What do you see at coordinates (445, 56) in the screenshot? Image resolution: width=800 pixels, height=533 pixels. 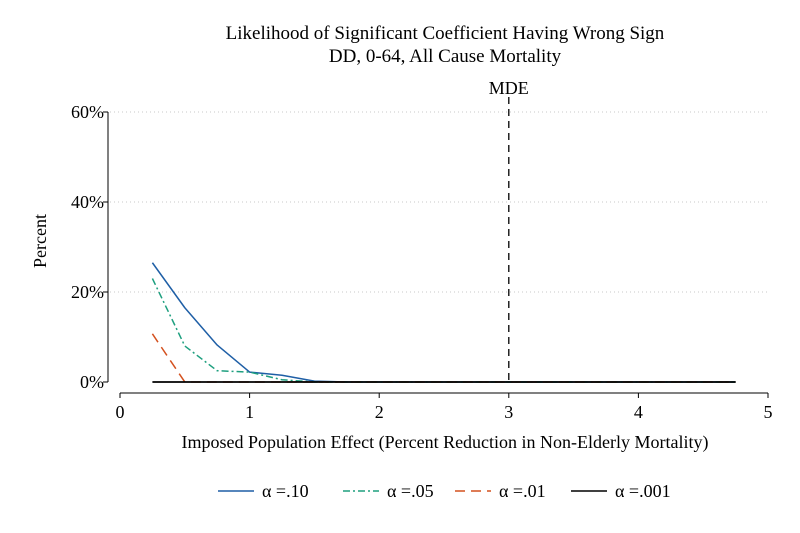 I see `chart-subtitle: DD, 0-64, All Cause Mortality` at bounding box center [445, 56].